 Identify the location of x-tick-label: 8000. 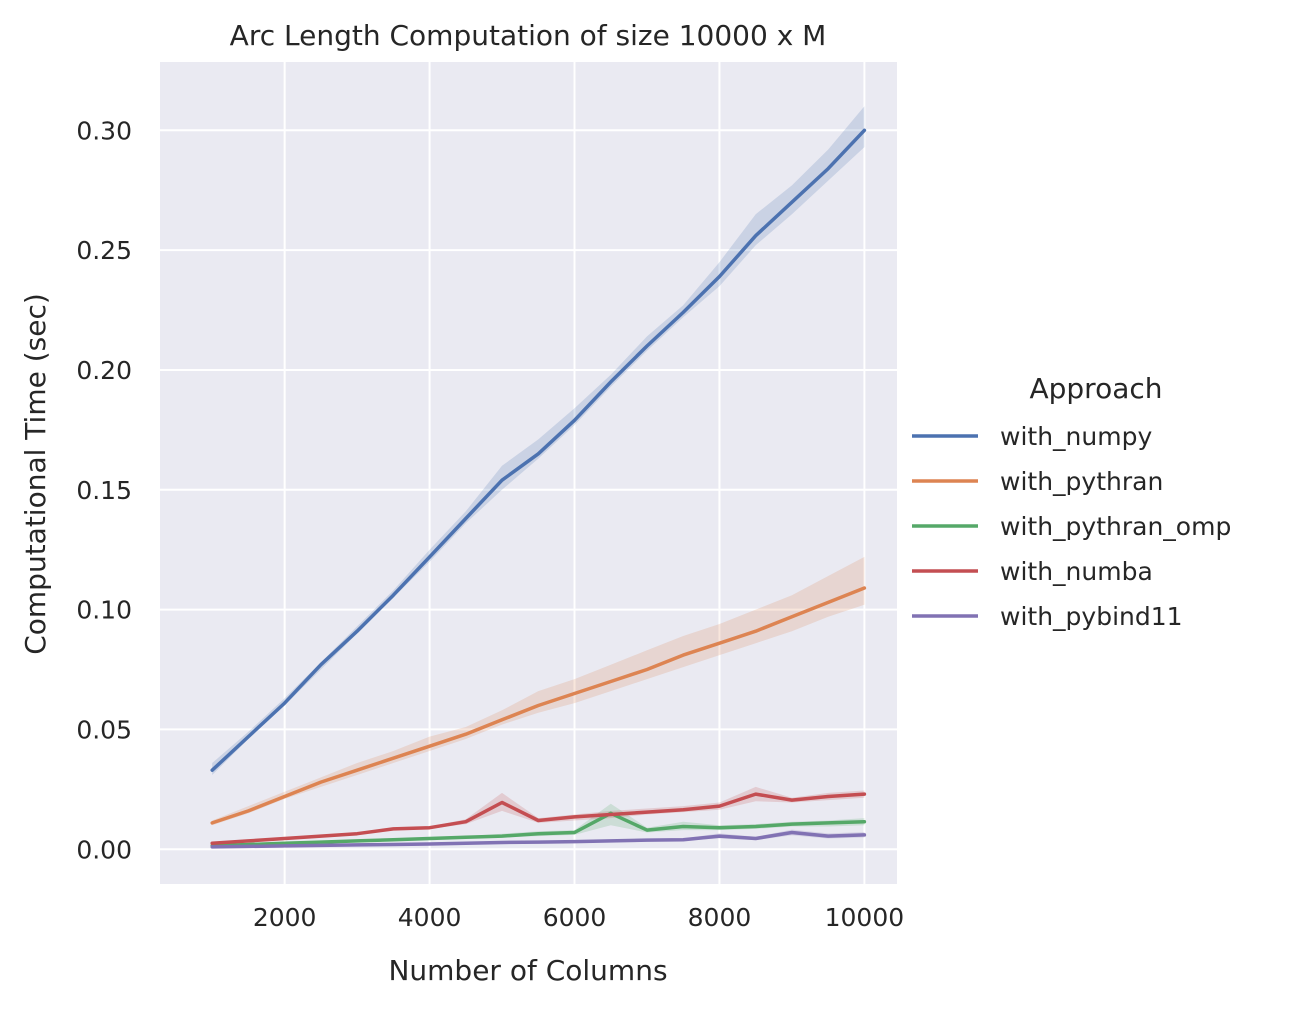
(720, 917).